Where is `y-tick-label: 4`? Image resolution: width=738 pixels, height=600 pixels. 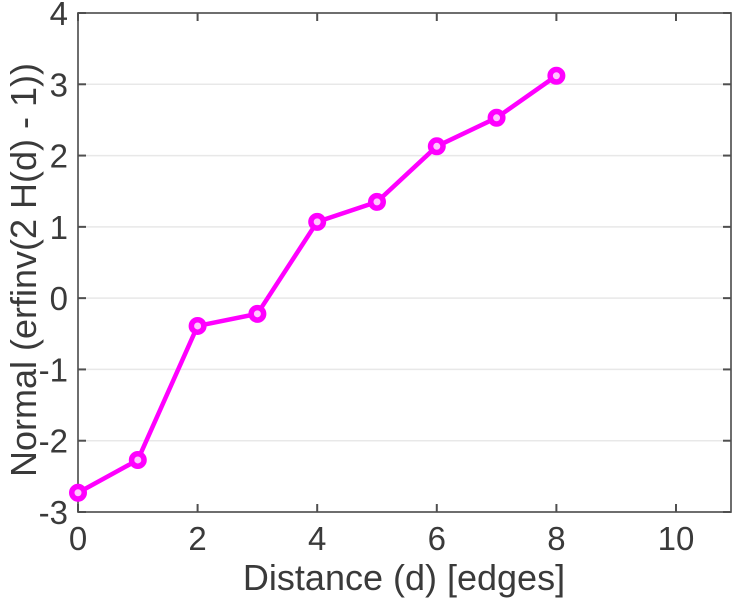 y-tick-label: 4 is located at coordinates (59, 16).